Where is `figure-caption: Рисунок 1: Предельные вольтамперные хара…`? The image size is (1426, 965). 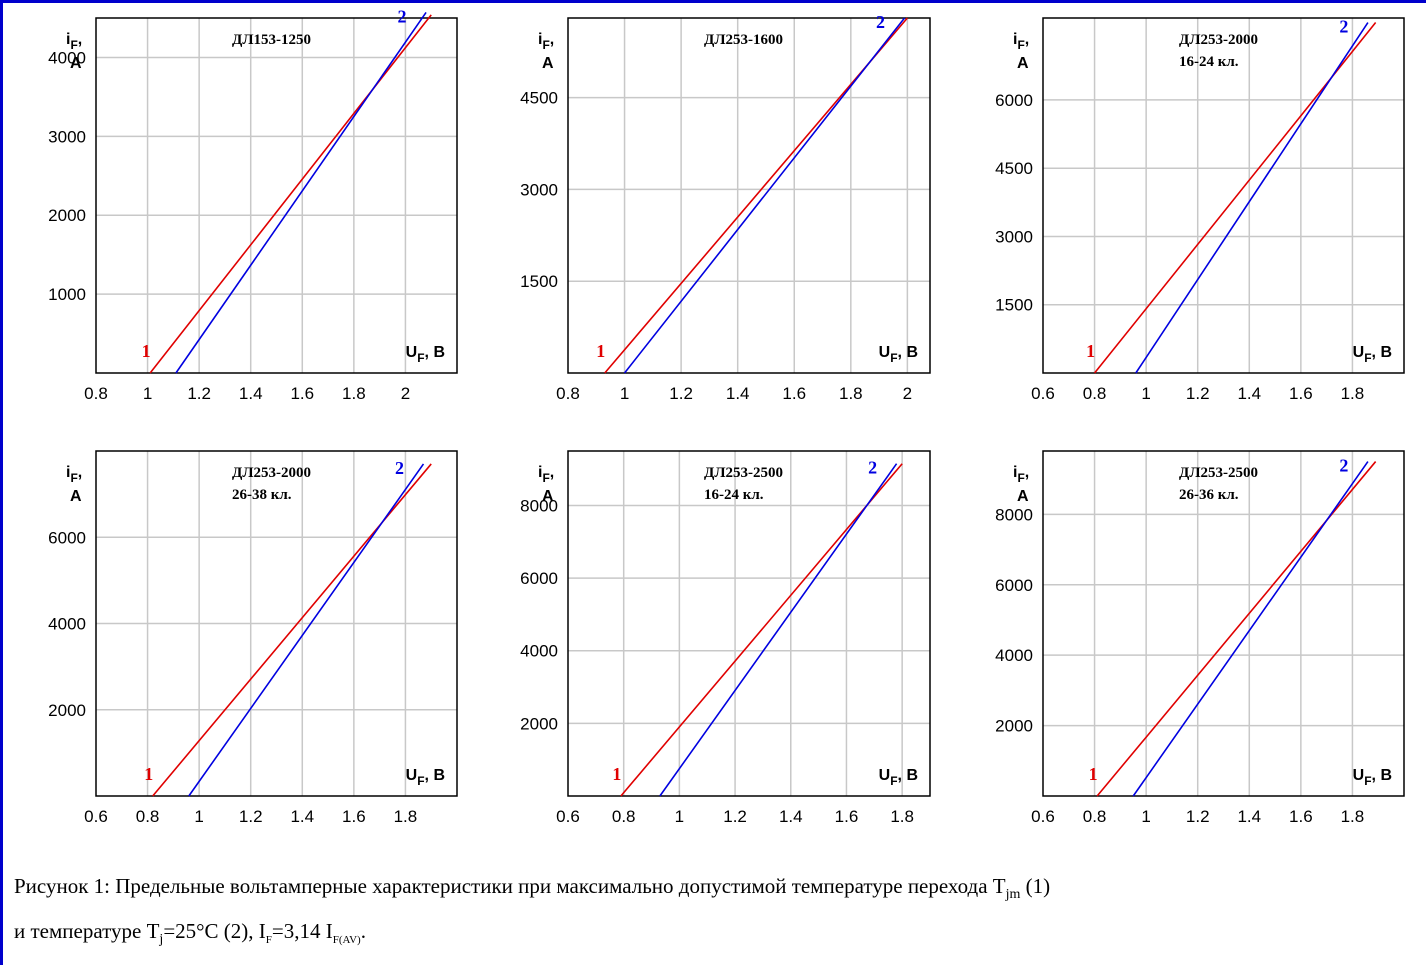 figure-caption: Рисунок 1: Предельные вольтамперные хара… is located at coordinates (714, 913).